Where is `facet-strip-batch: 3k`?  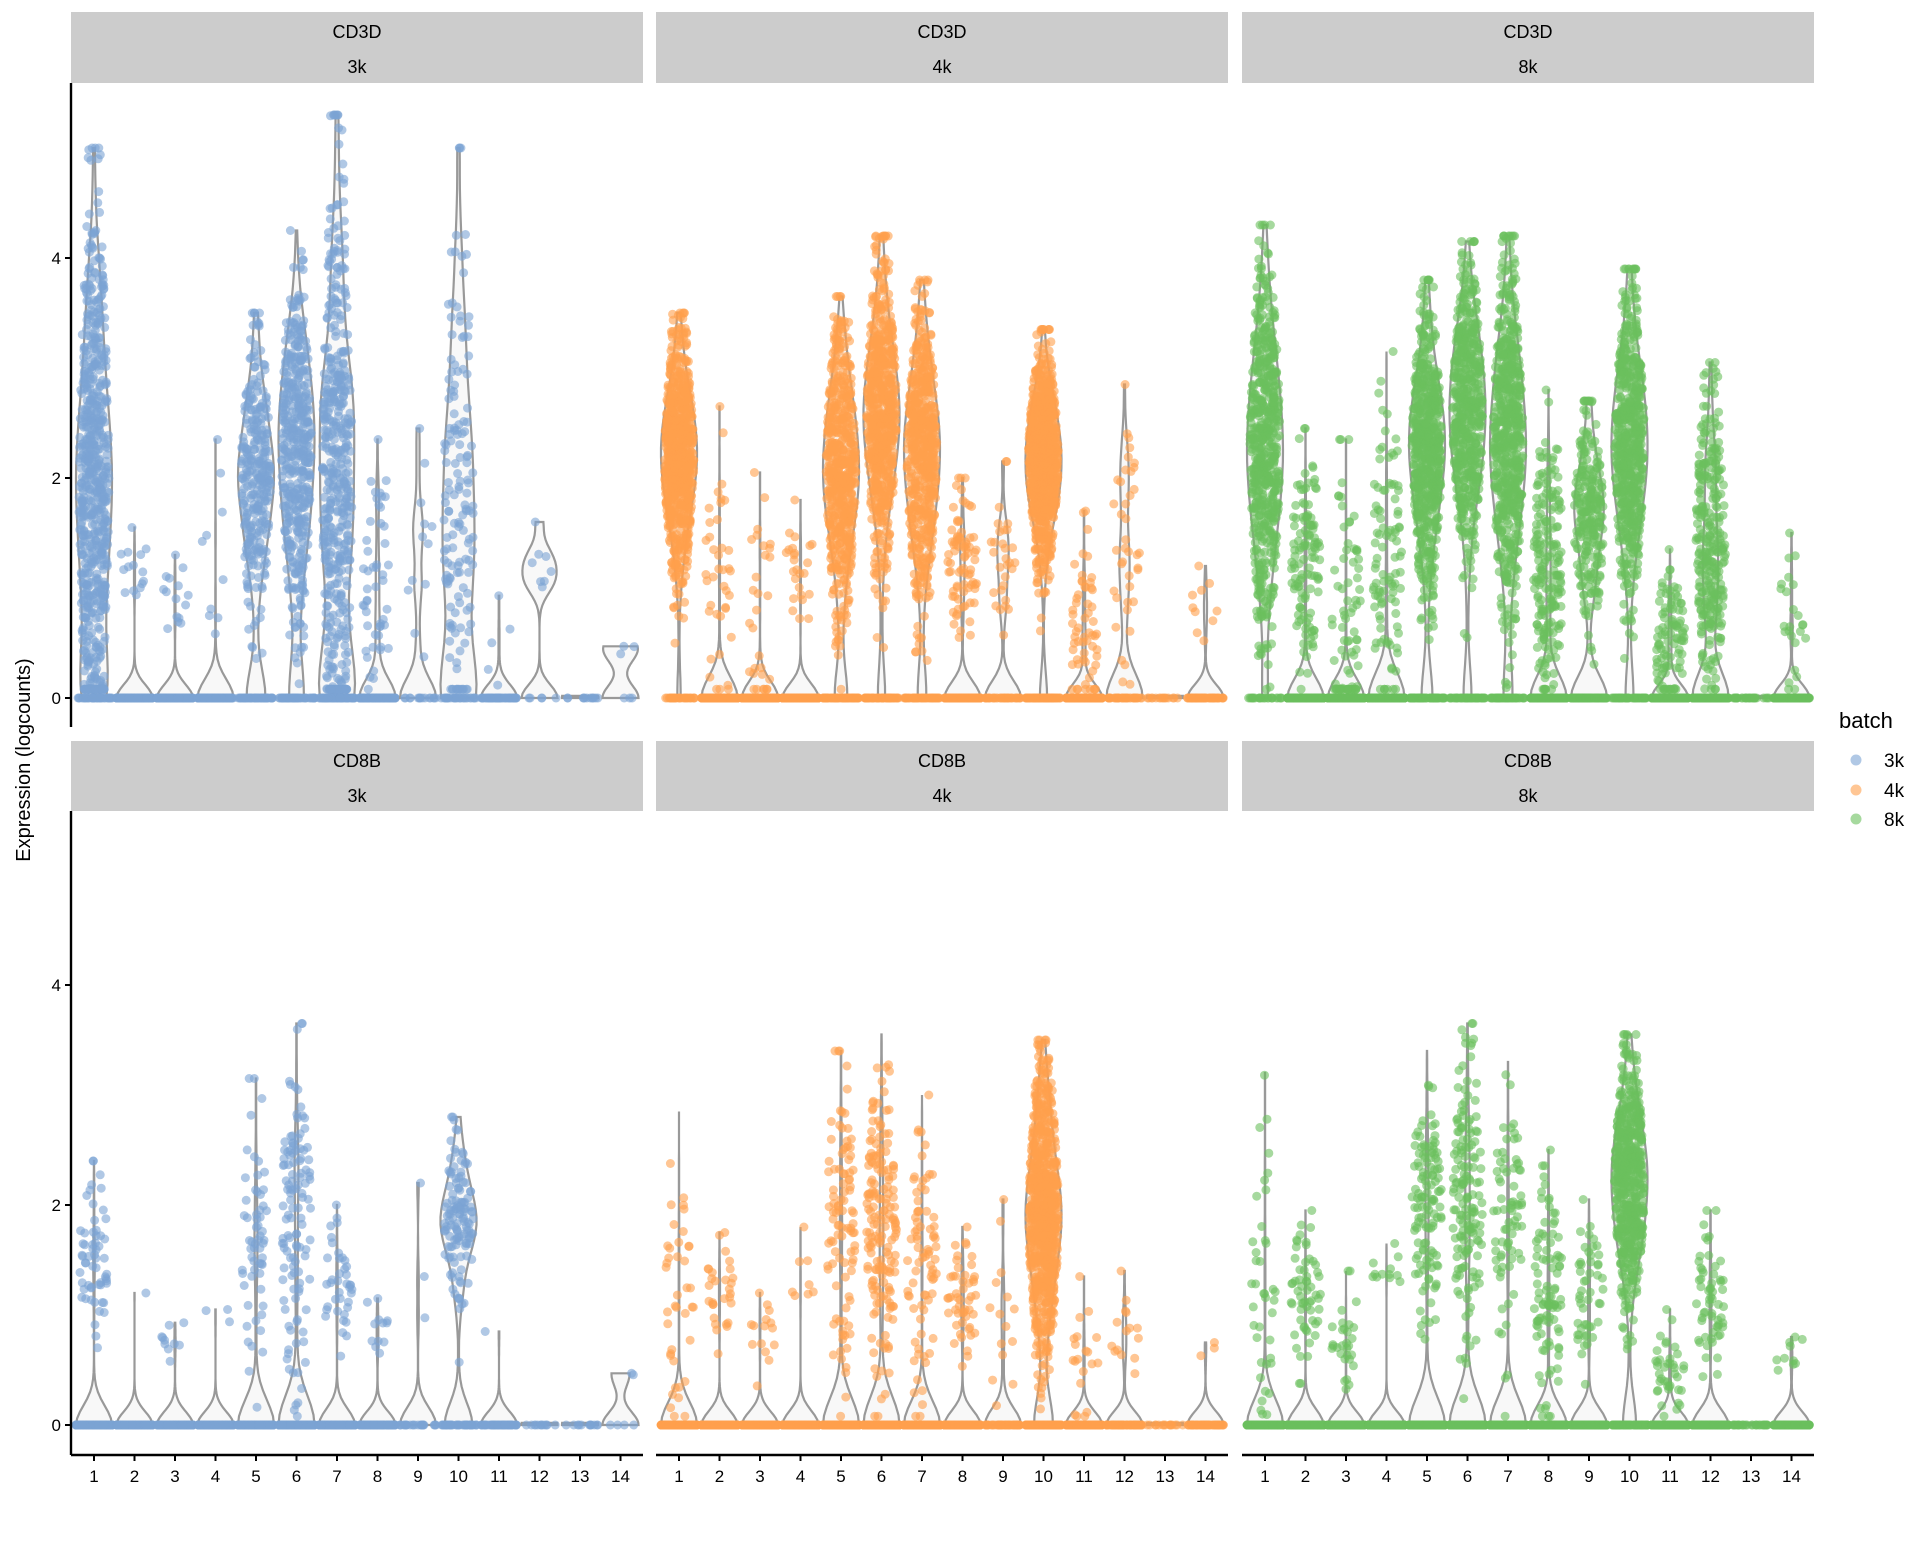 facet-strip-batch: 3k is located at coordinates (357, 67).